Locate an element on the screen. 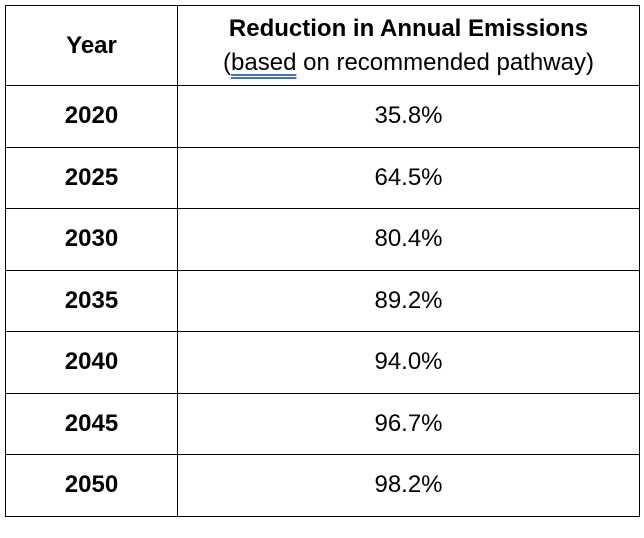 The height and width of the screenshot is (538, 644). year-cell: 2020 is located at coordinates (91, 116).